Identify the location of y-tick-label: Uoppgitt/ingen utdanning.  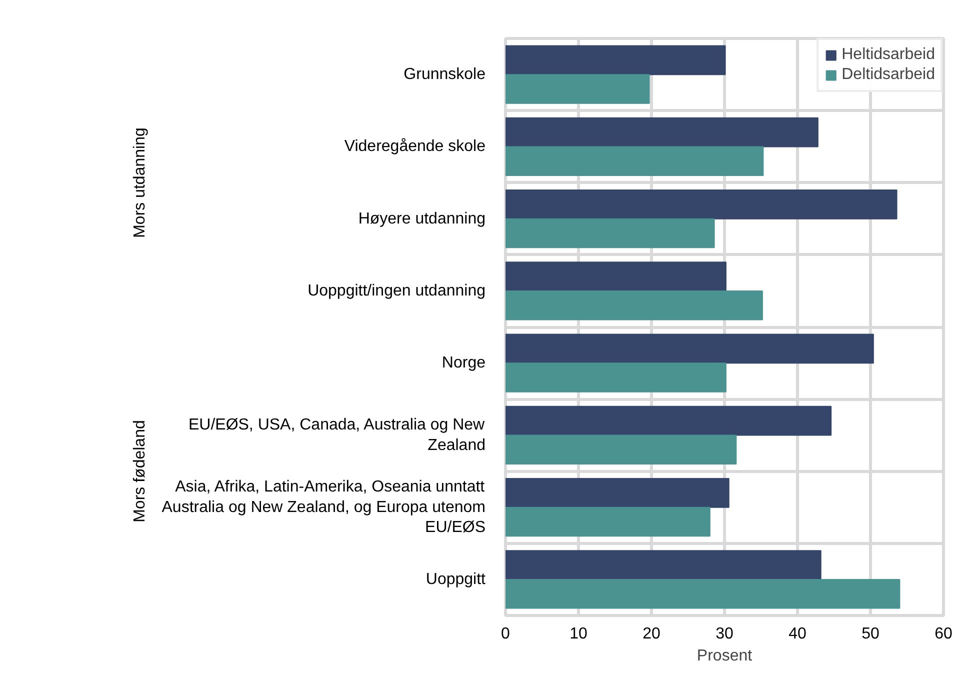
(397, 291).